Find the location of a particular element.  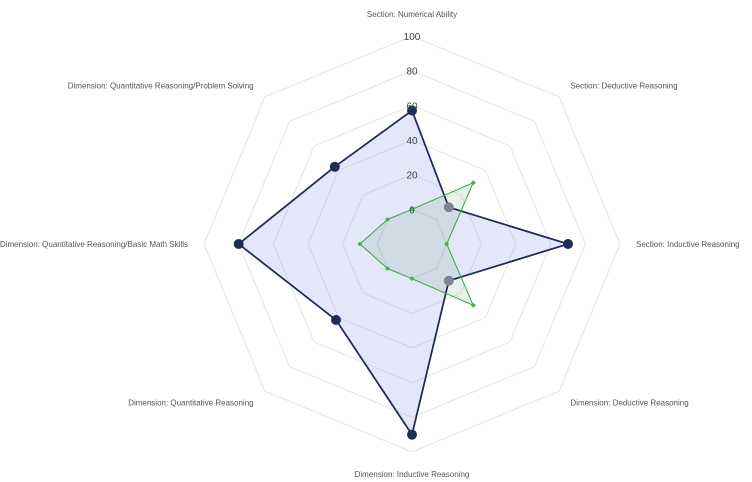

axis-label: Dimension: Inductive Reasoning is located at coordinates (412, 474).